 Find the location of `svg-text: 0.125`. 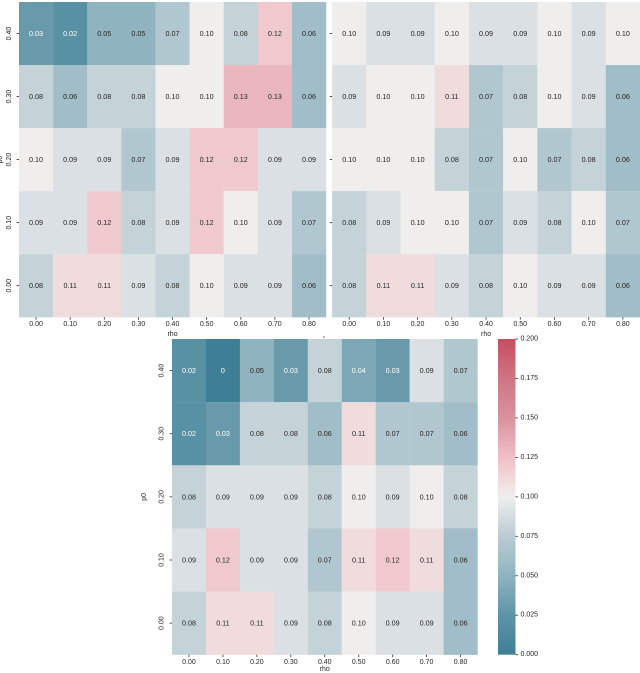

svg-text: 0.125 is located at coordinates (530, 457).